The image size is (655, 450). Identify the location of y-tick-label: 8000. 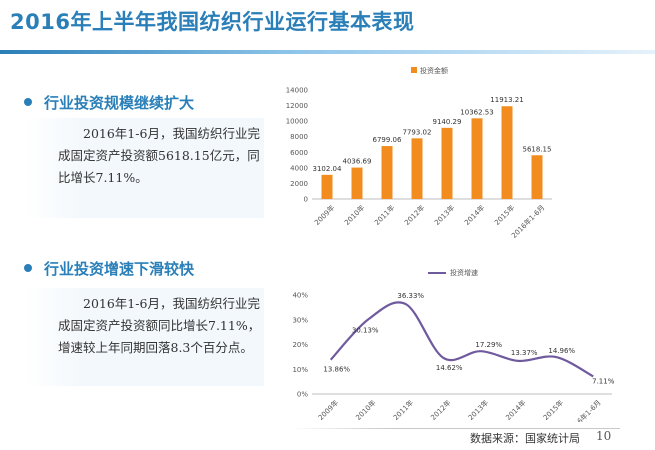
(299, 137).